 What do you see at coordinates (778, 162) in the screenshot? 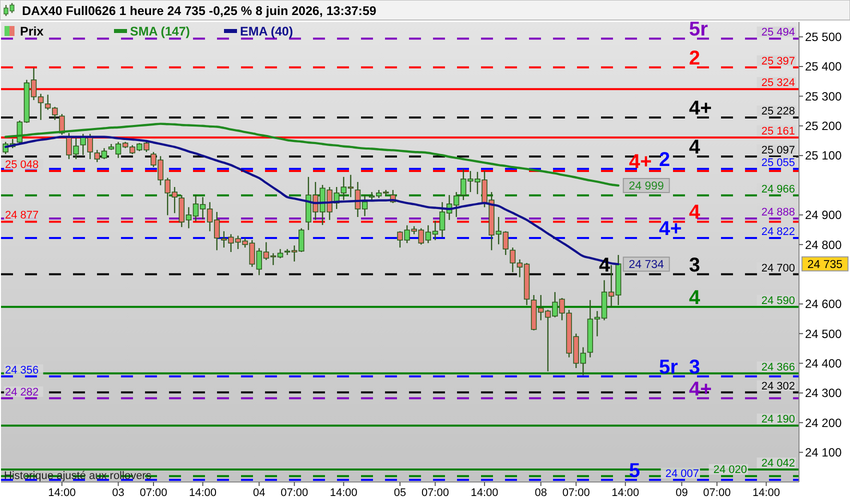
I see `ref-line-label: 25 055` at bounding box center [778, 162].